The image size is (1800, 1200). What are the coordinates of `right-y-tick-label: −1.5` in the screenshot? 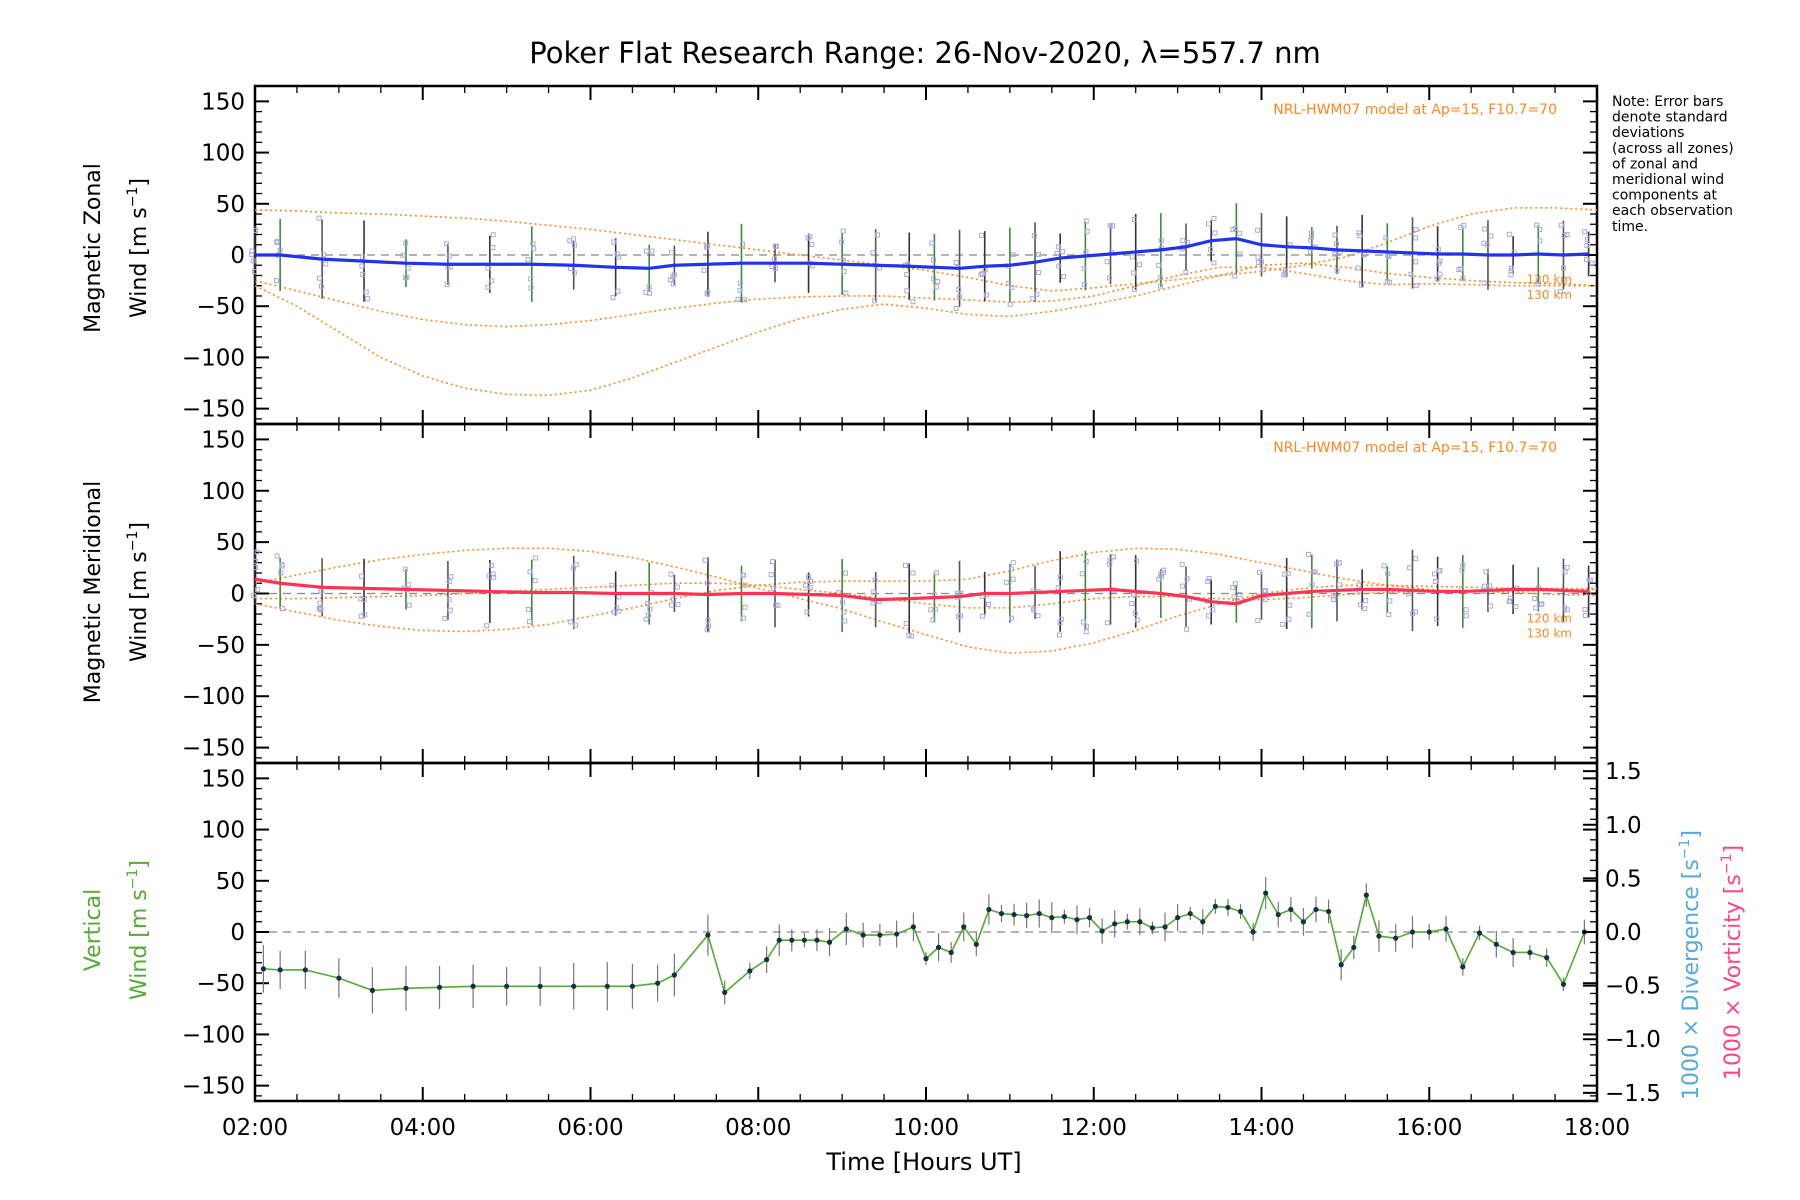 It's located at (1633, 1094).